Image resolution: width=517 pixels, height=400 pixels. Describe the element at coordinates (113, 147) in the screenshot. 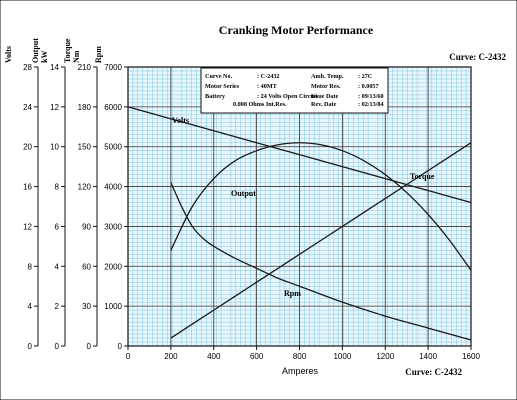

I see `y-tick-label: 5000` at that location.